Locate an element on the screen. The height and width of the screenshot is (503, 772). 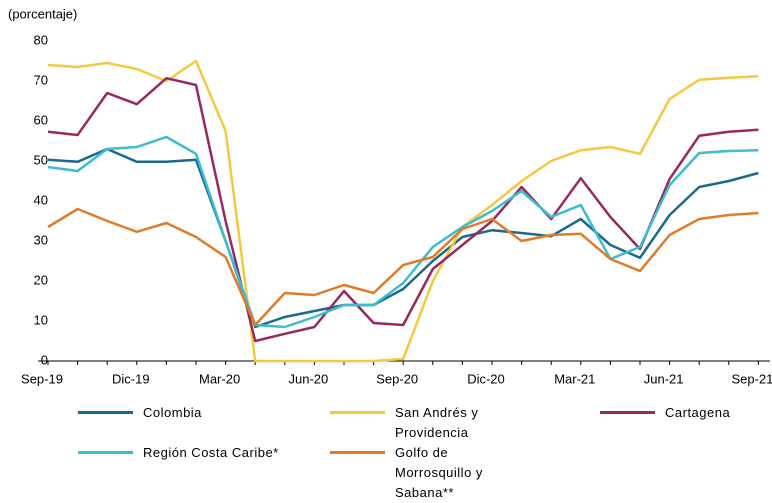
y-tick-label: 10 is located at coordinates (41, 319).